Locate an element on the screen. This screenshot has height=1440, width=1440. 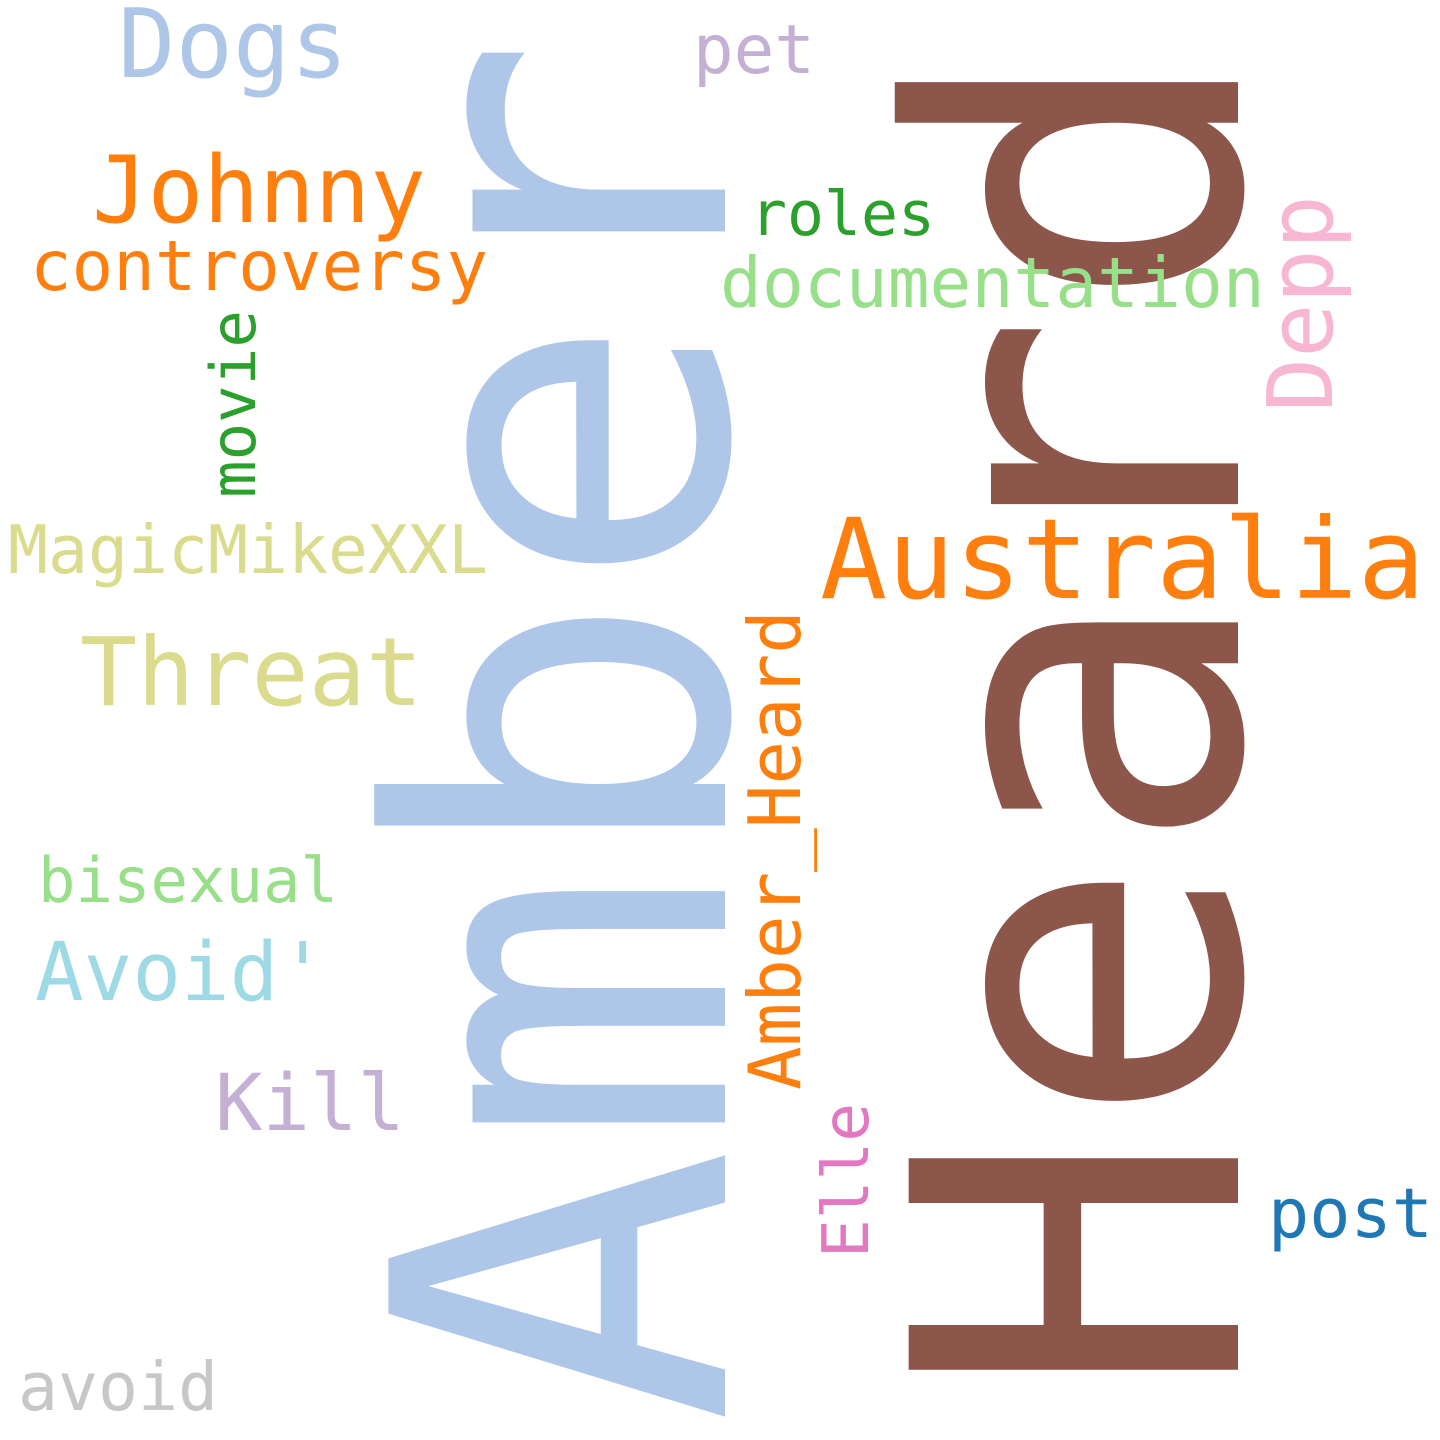
word-kill: Kill is located at coordinates (310, 1103).